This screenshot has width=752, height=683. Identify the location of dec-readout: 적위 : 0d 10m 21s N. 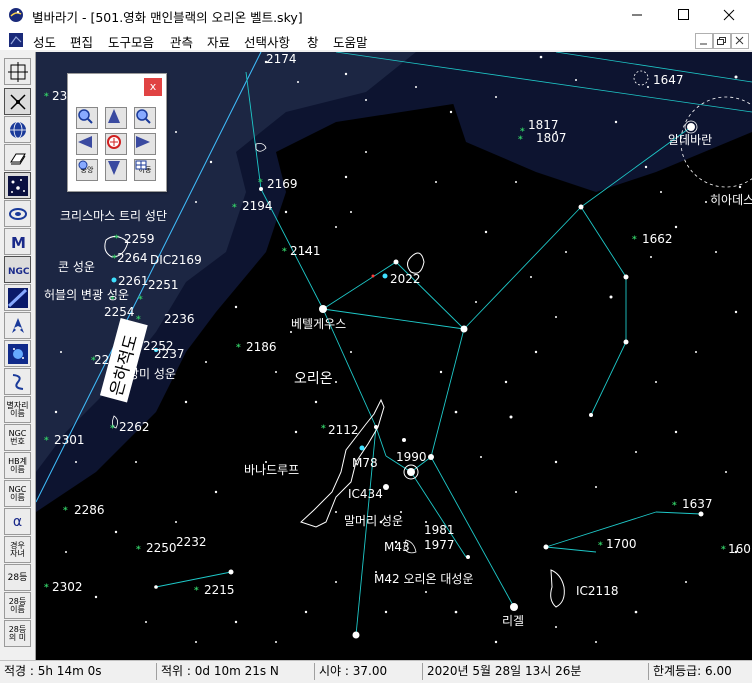
(217, 671).